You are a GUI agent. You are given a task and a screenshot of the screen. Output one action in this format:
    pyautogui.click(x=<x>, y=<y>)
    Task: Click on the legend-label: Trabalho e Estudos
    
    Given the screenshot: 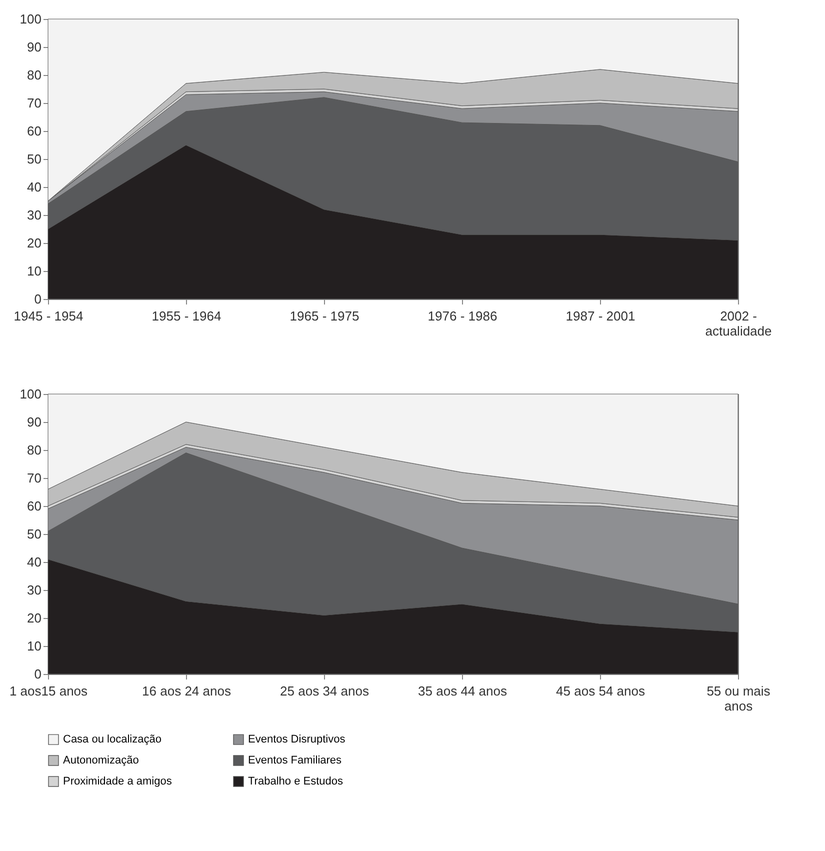 What is the action you would take?
    pyautogui.click(x=296, y=782)
    